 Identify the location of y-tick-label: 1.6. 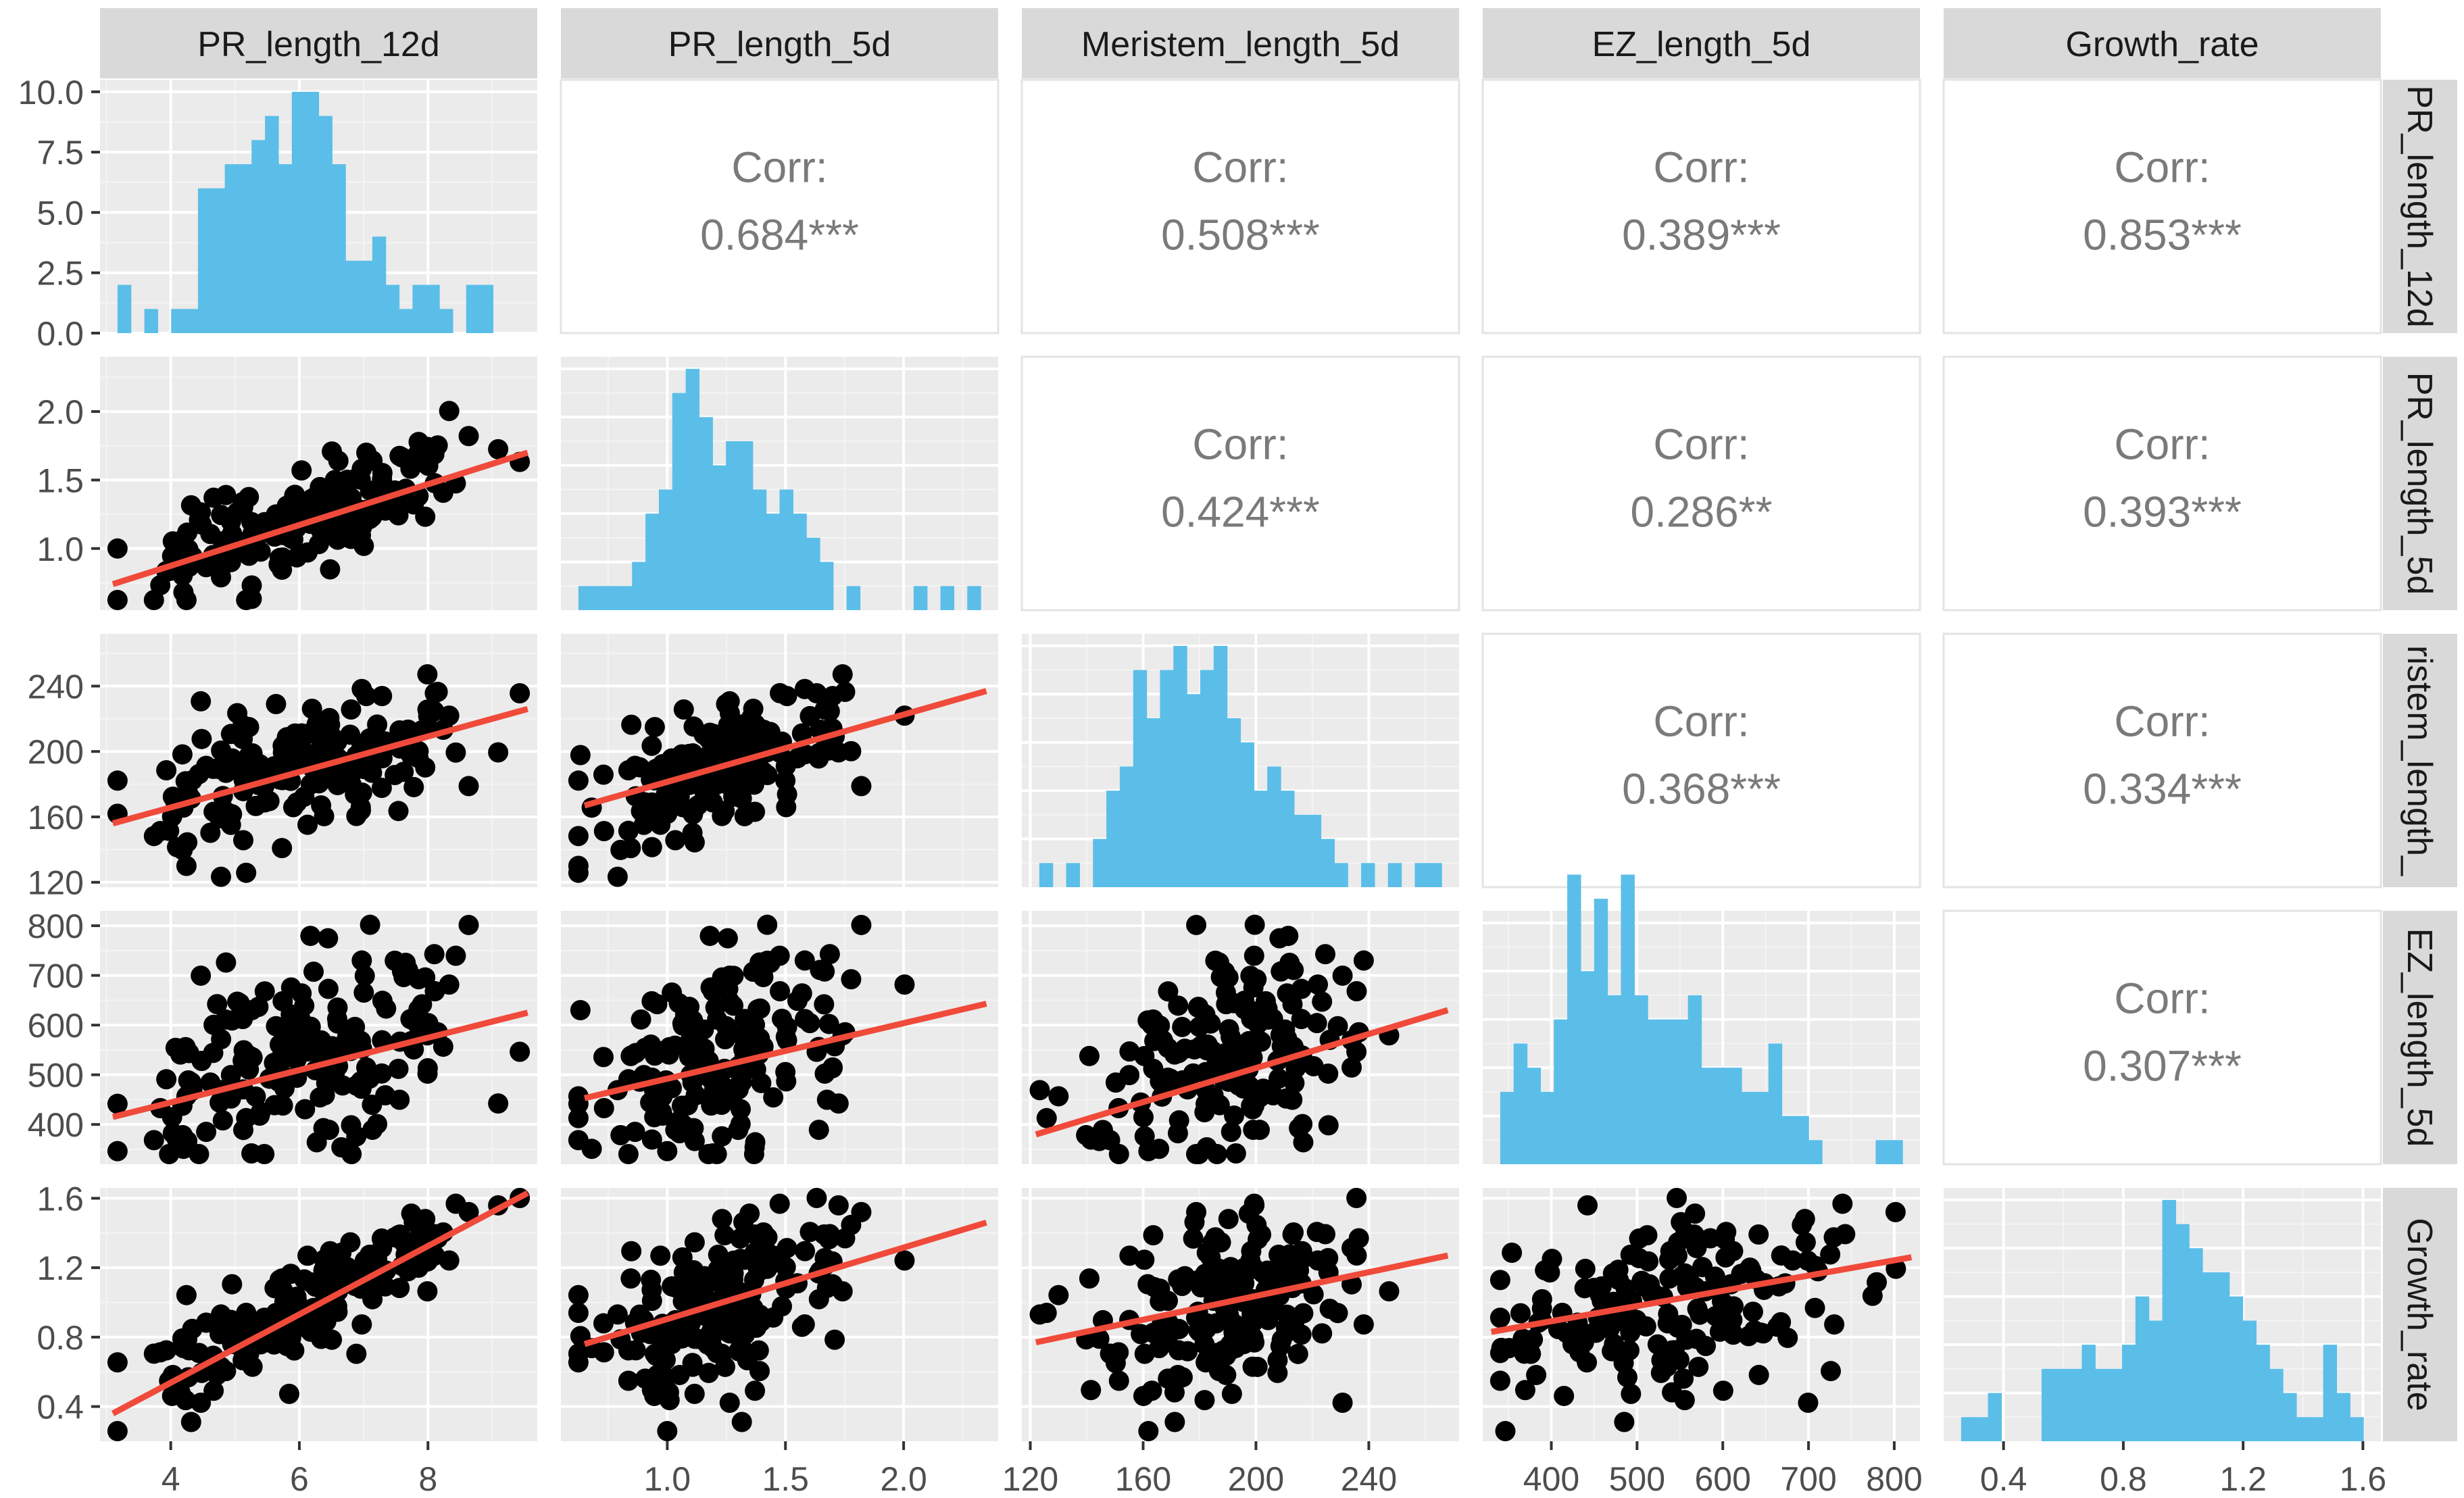
(60, 1199).